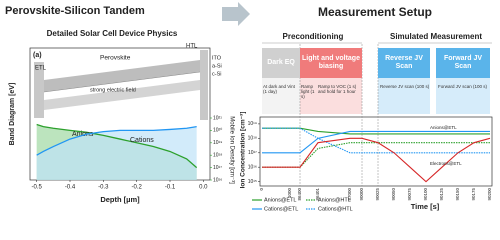  What do you see at coordinates (425, 206) in the screenshot?
I see `x-axis-label: Time [s]` at bounding box center [425, 206].